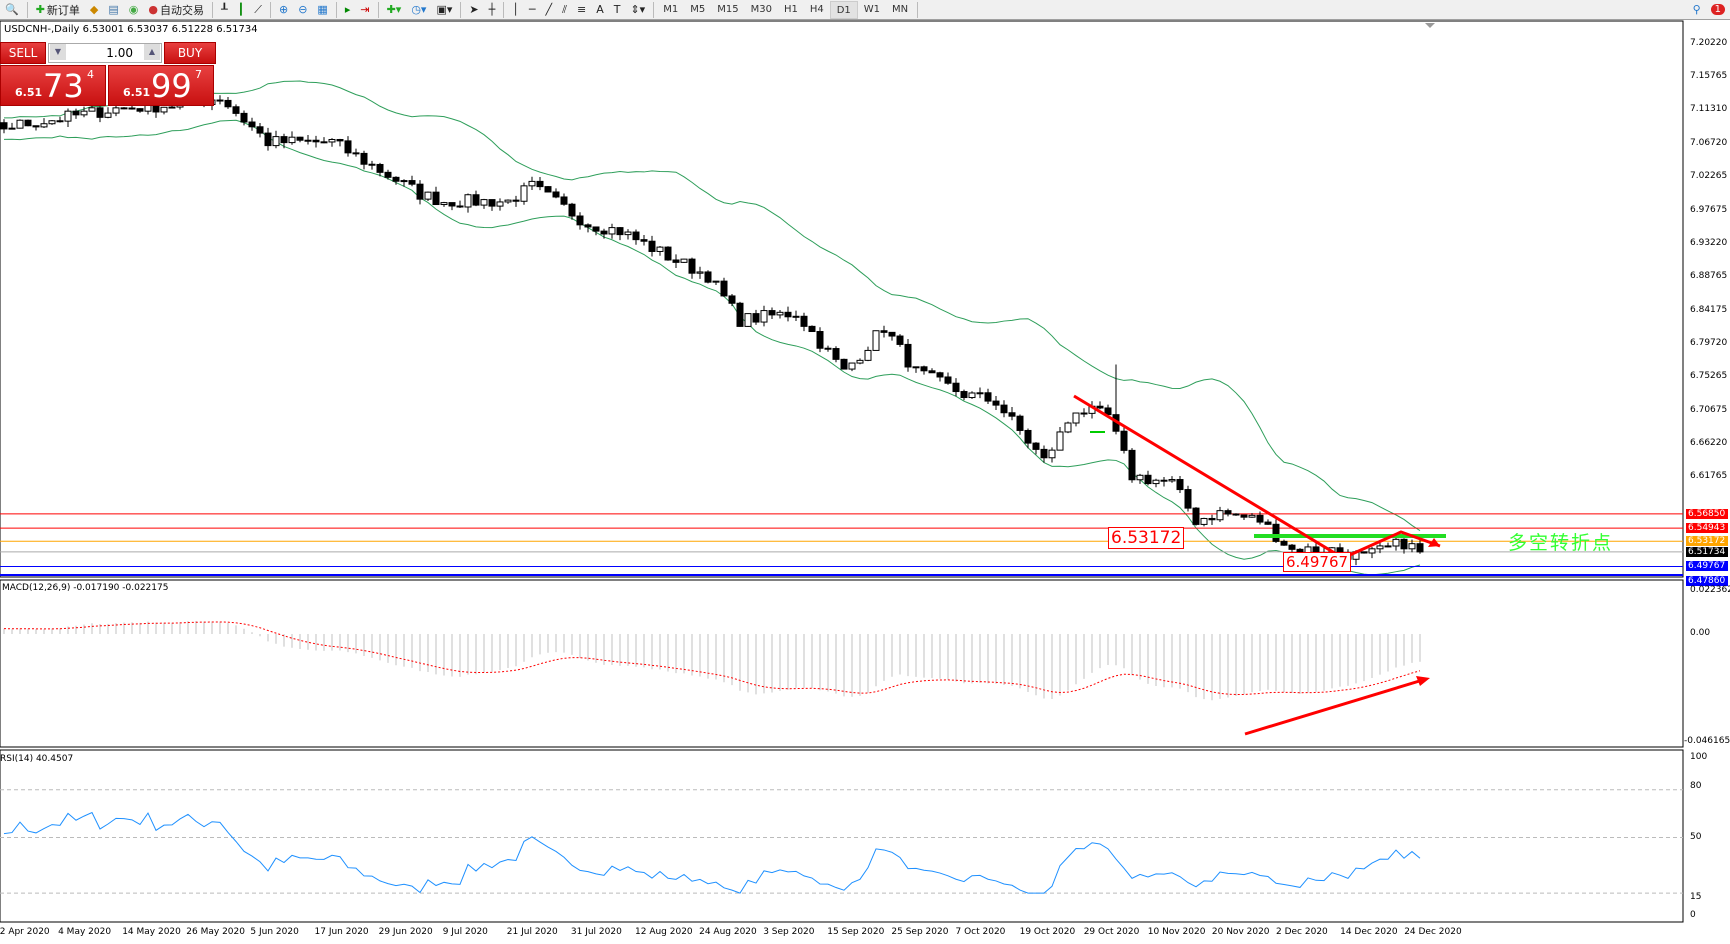 The height and width of the screenshot is (944, 1730). I want to click on text-label-icon: T, so click(617, 9).